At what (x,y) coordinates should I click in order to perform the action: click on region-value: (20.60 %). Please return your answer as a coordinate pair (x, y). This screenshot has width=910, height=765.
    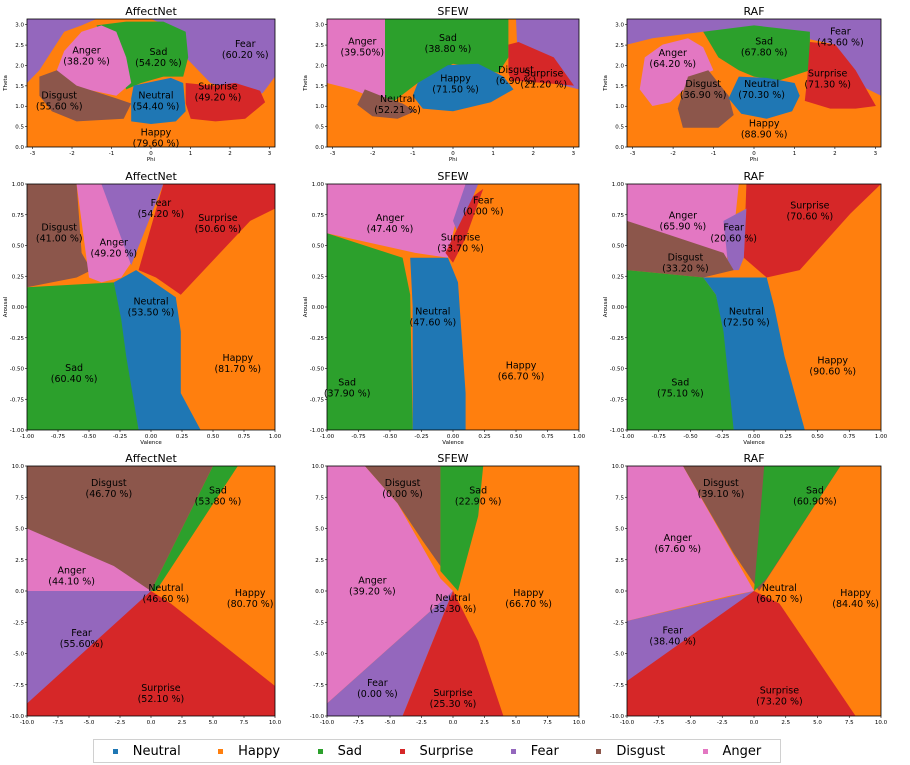
    Looking at the image, I should click on (733, 239).